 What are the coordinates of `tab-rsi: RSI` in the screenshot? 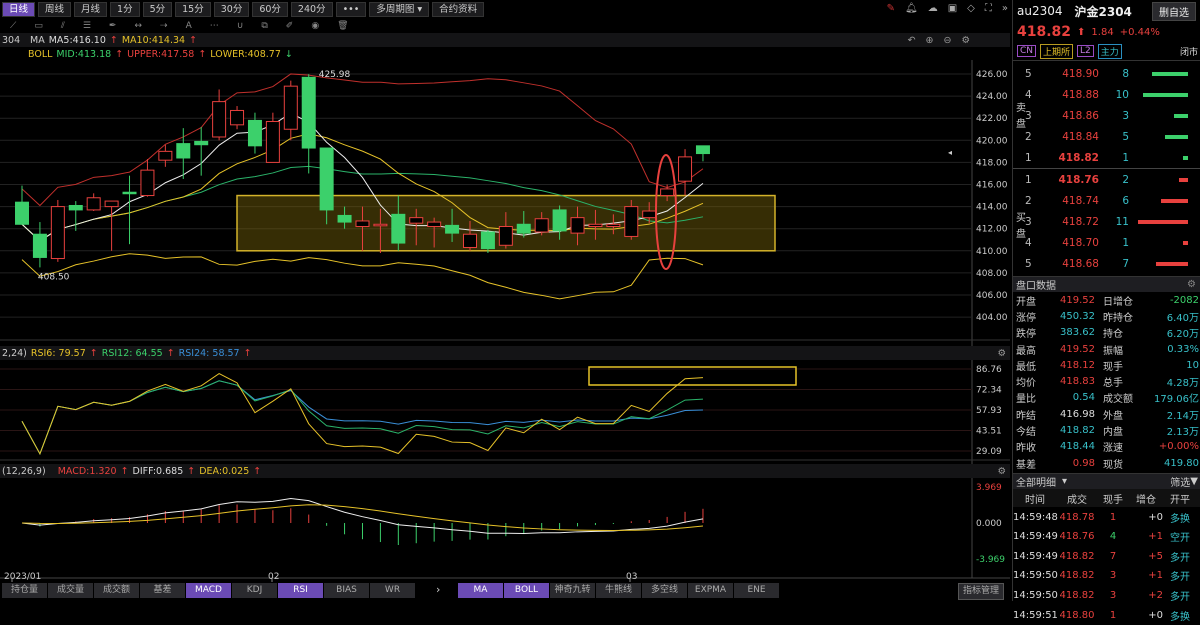 It's located at (300, 590).